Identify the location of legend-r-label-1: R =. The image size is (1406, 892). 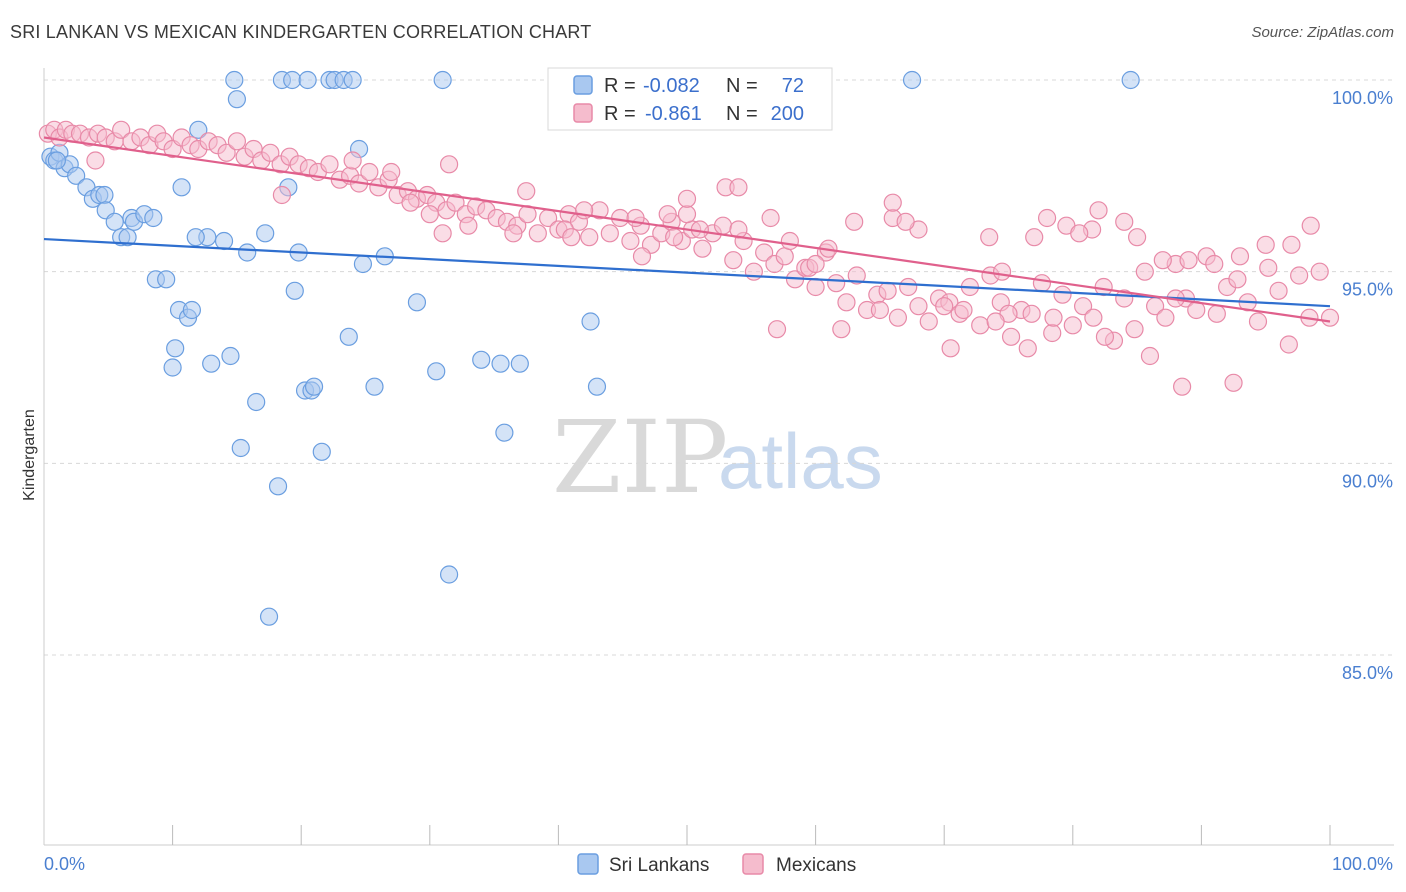
(620, 86).